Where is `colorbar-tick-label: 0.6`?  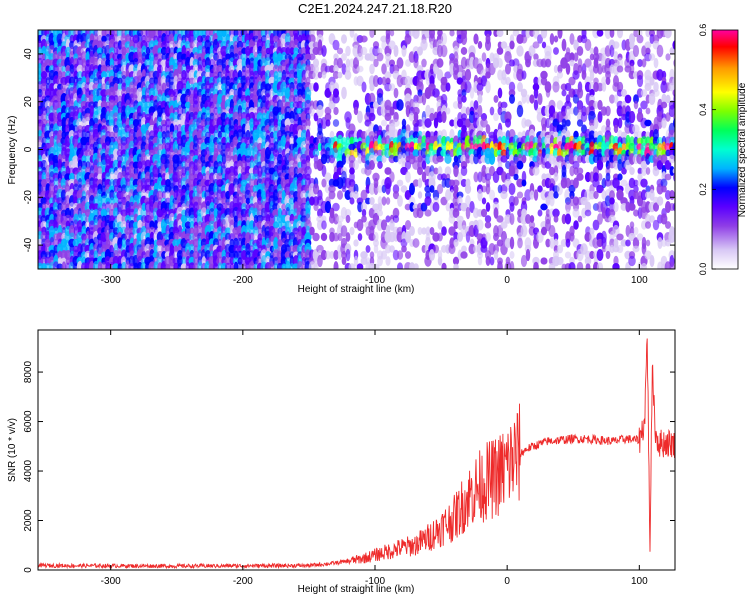
colorbar-tick-label: 0.6 is located at coordinates (703, 30).